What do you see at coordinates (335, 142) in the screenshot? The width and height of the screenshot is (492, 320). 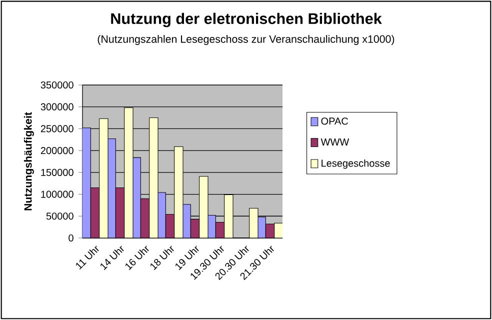 I see `legend-label: WWW` at bounding box center [335, 142].